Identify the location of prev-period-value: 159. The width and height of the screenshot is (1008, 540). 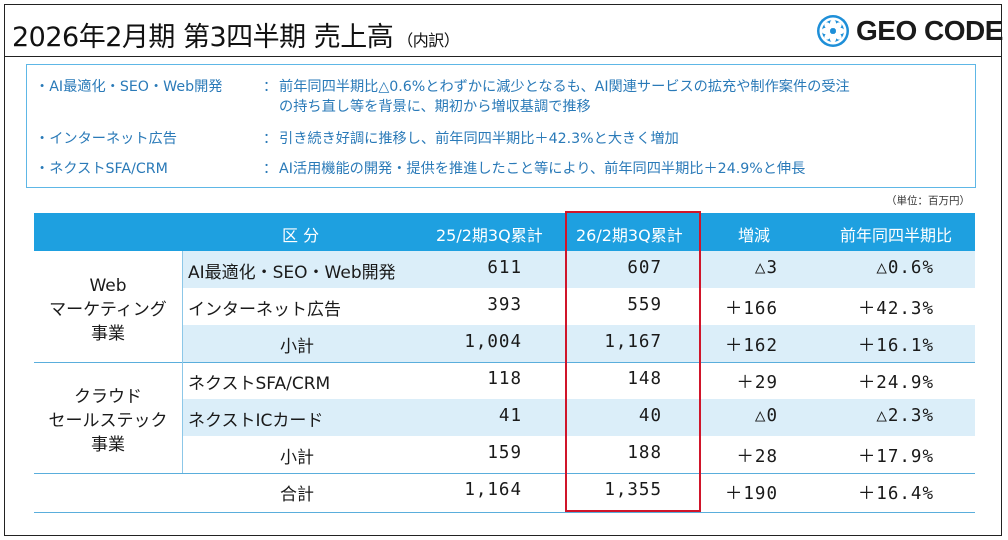
(504, 453).